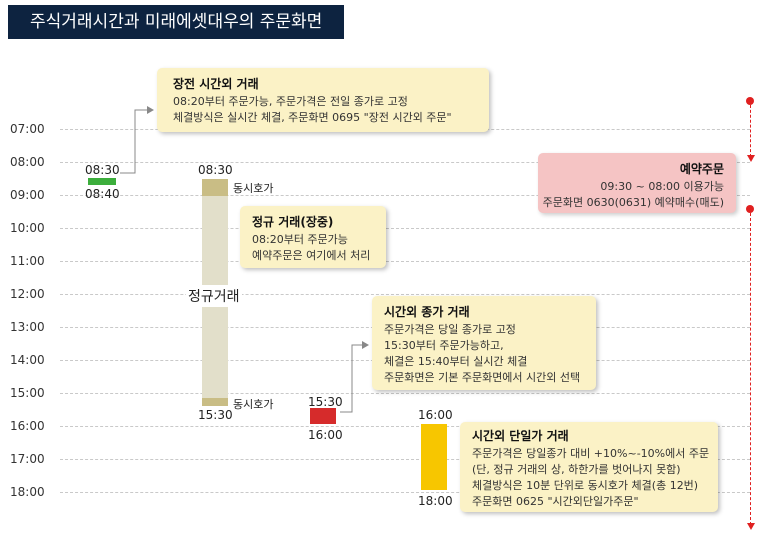 Image resolution: width=766 pixels, height=538 pixels. What do you see at coordinates (27, 162) in the screenshot?
I see `time-tick-label: 08:00` at bounding box center [27, 162].